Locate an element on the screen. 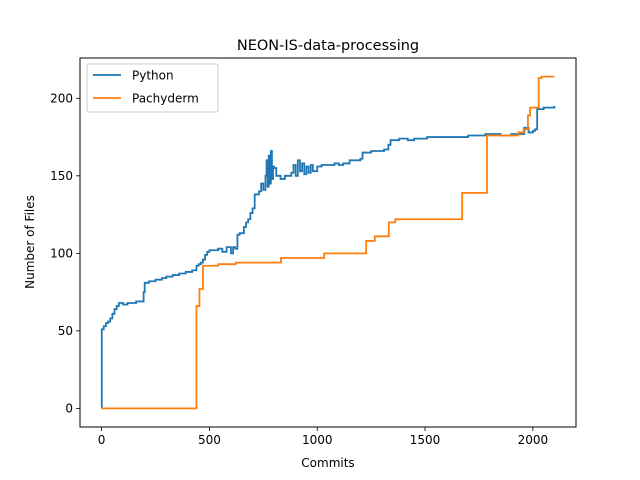 This screenshot has height=480, width=640. x-tick-label: 500 is located at coordinates (209, 440).